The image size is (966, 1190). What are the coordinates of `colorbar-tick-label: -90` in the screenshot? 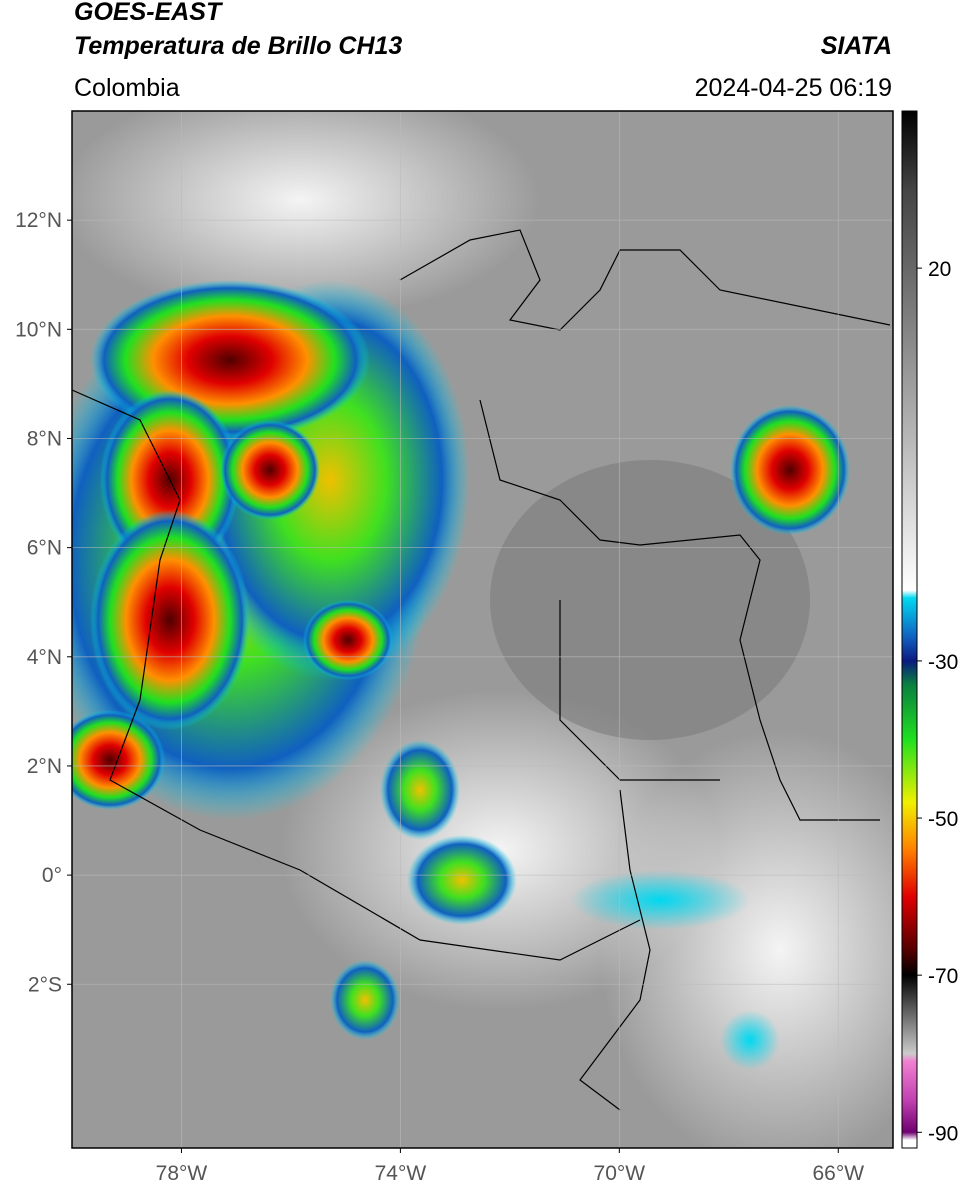 It's located at (943, 1133).